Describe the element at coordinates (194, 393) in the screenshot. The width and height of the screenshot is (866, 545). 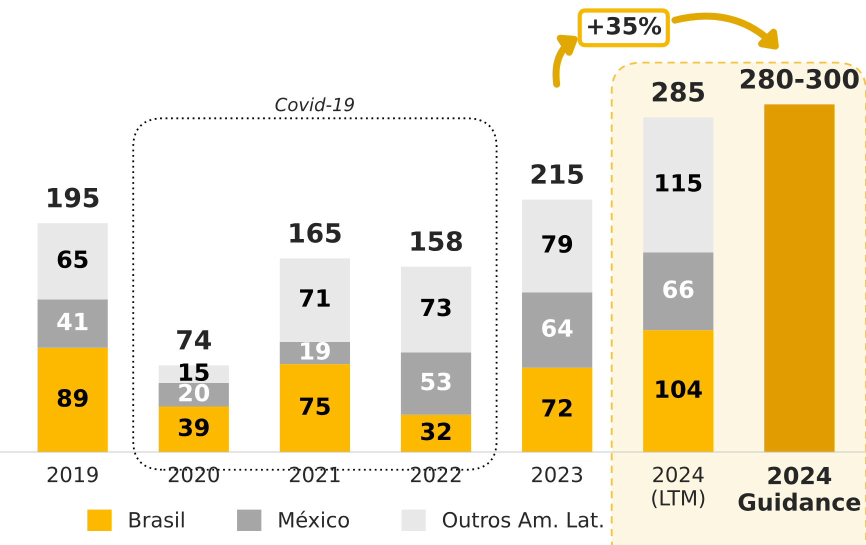
I see `data-label: 20` at that location.